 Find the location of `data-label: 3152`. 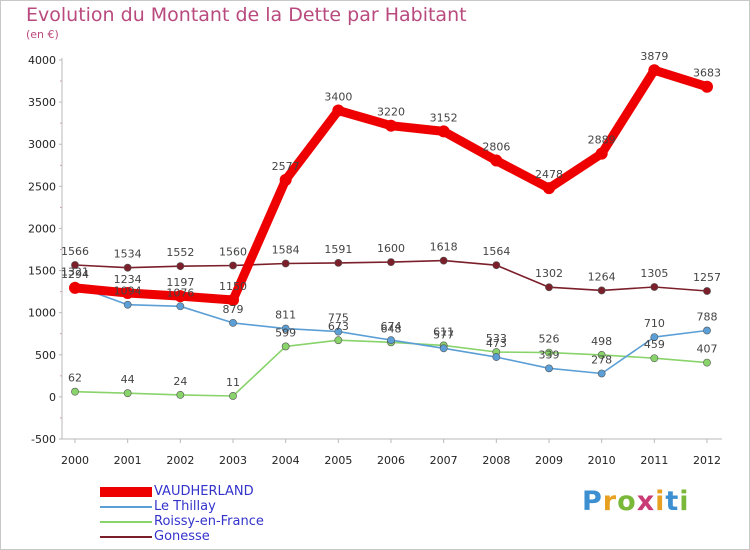

data-label: 3152 is located at coordinates (444, 117).